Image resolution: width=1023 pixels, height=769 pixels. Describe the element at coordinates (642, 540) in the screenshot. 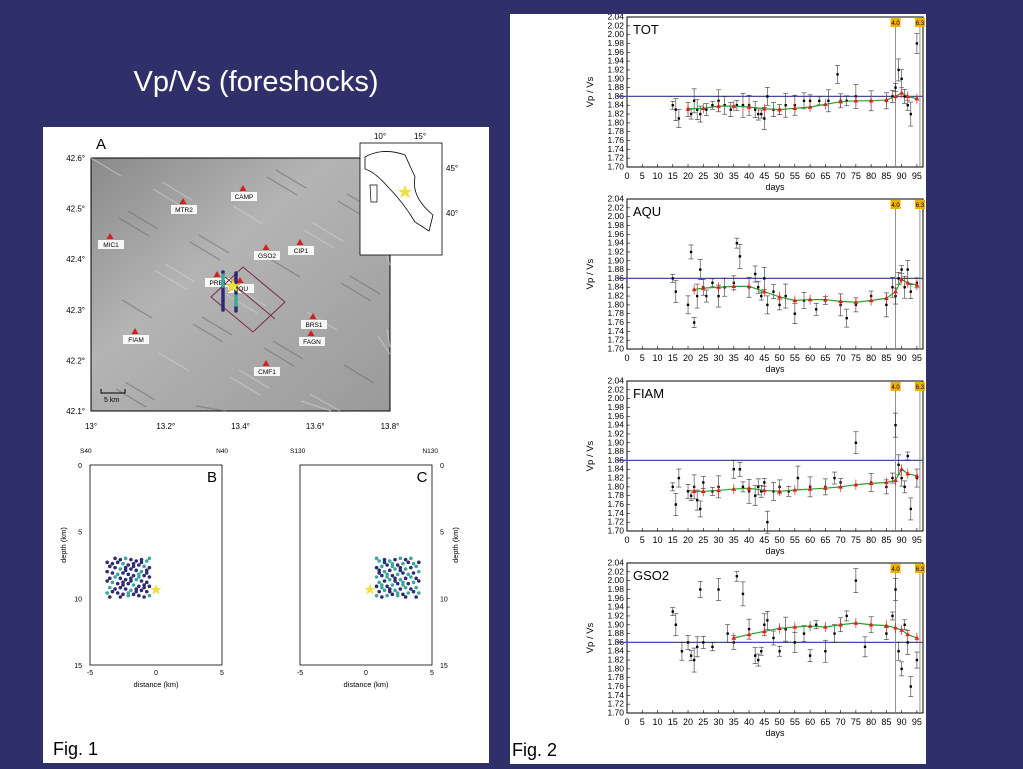

I see `x-tick-label: 5` at that location.